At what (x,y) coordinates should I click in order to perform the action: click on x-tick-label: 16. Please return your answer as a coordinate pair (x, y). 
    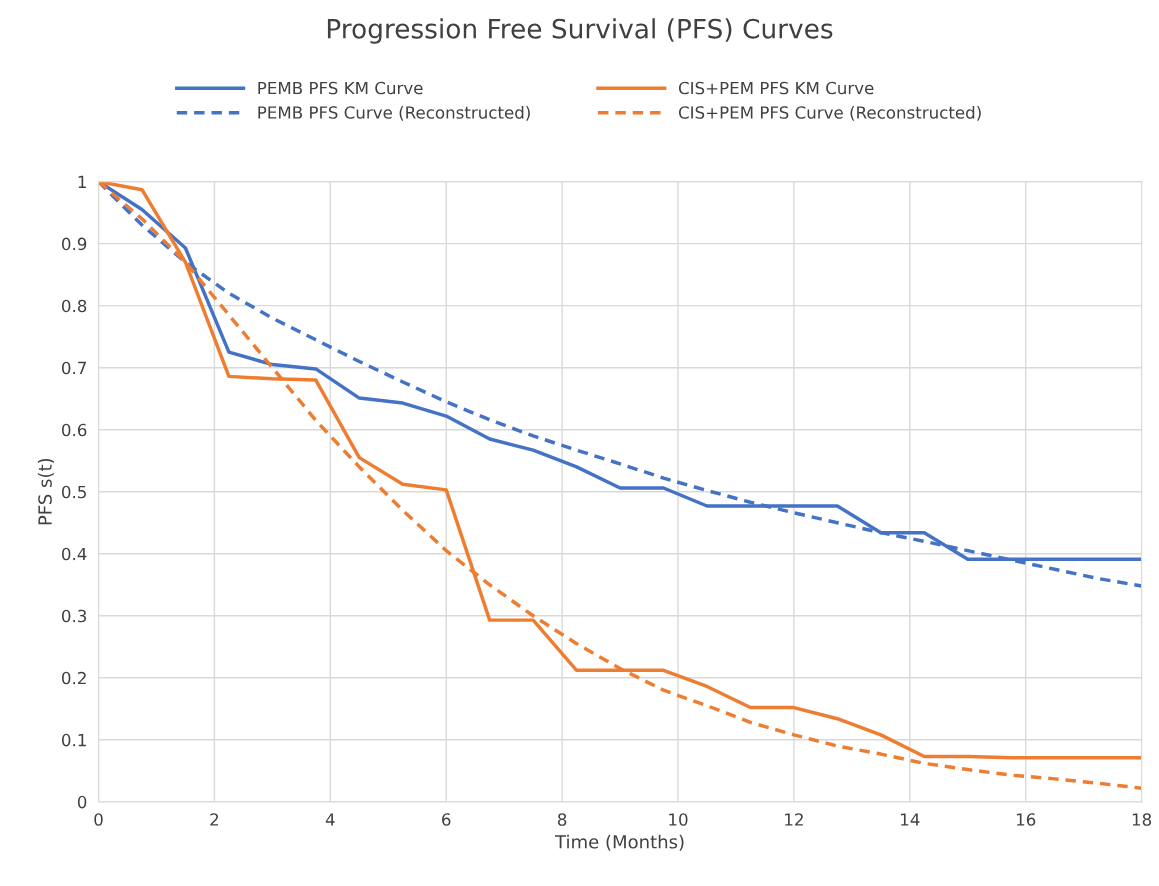
    Looking at the image, I should click on (1026, 819).